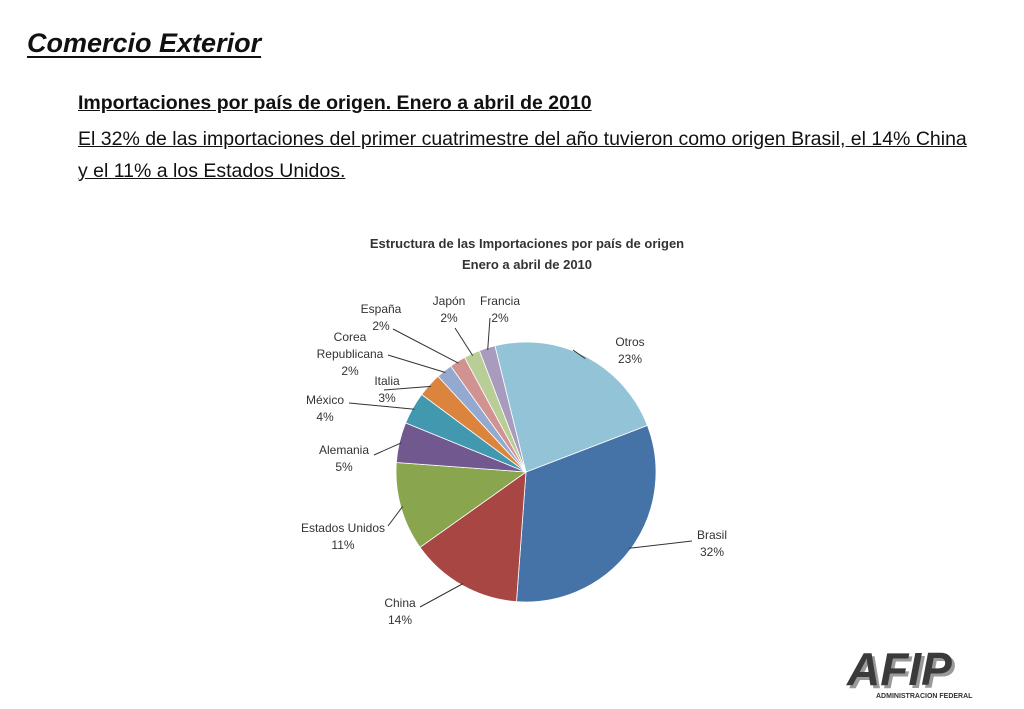 This screenshot has height=709, width=1024. I want to click on pie-slices, so click(526, 472).